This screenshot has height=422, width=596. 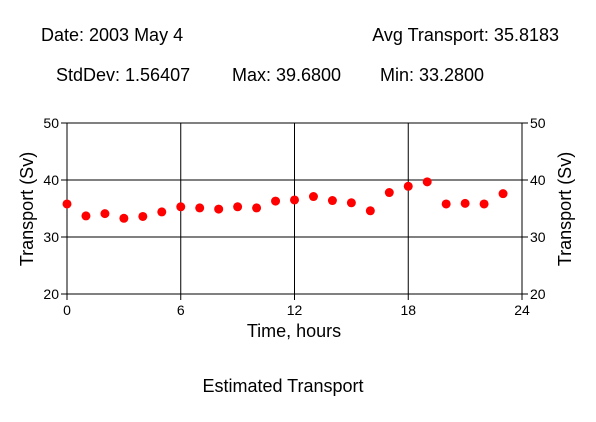 What do you see at coordinates (538, 123) in the screenshot?
I see `y-tick-label-right: 50` at bounding box center [538, 123].